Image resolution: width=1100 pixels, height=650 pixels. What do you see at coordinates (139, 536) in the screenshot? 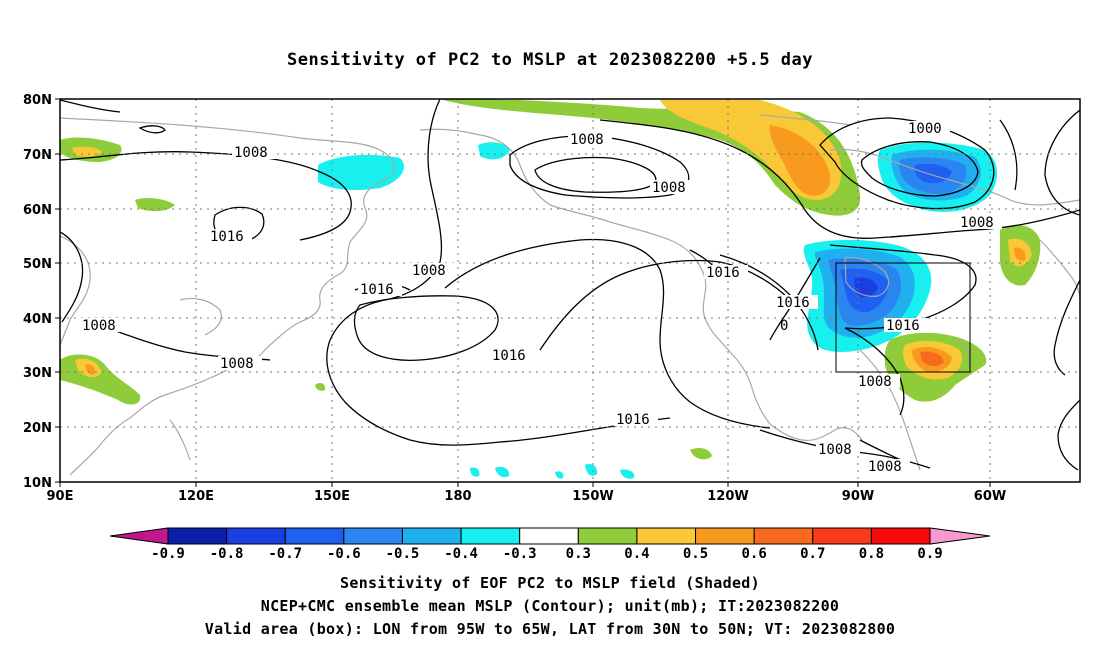
I see `colorbar-left-arrow` at bounding box center [139, 536].